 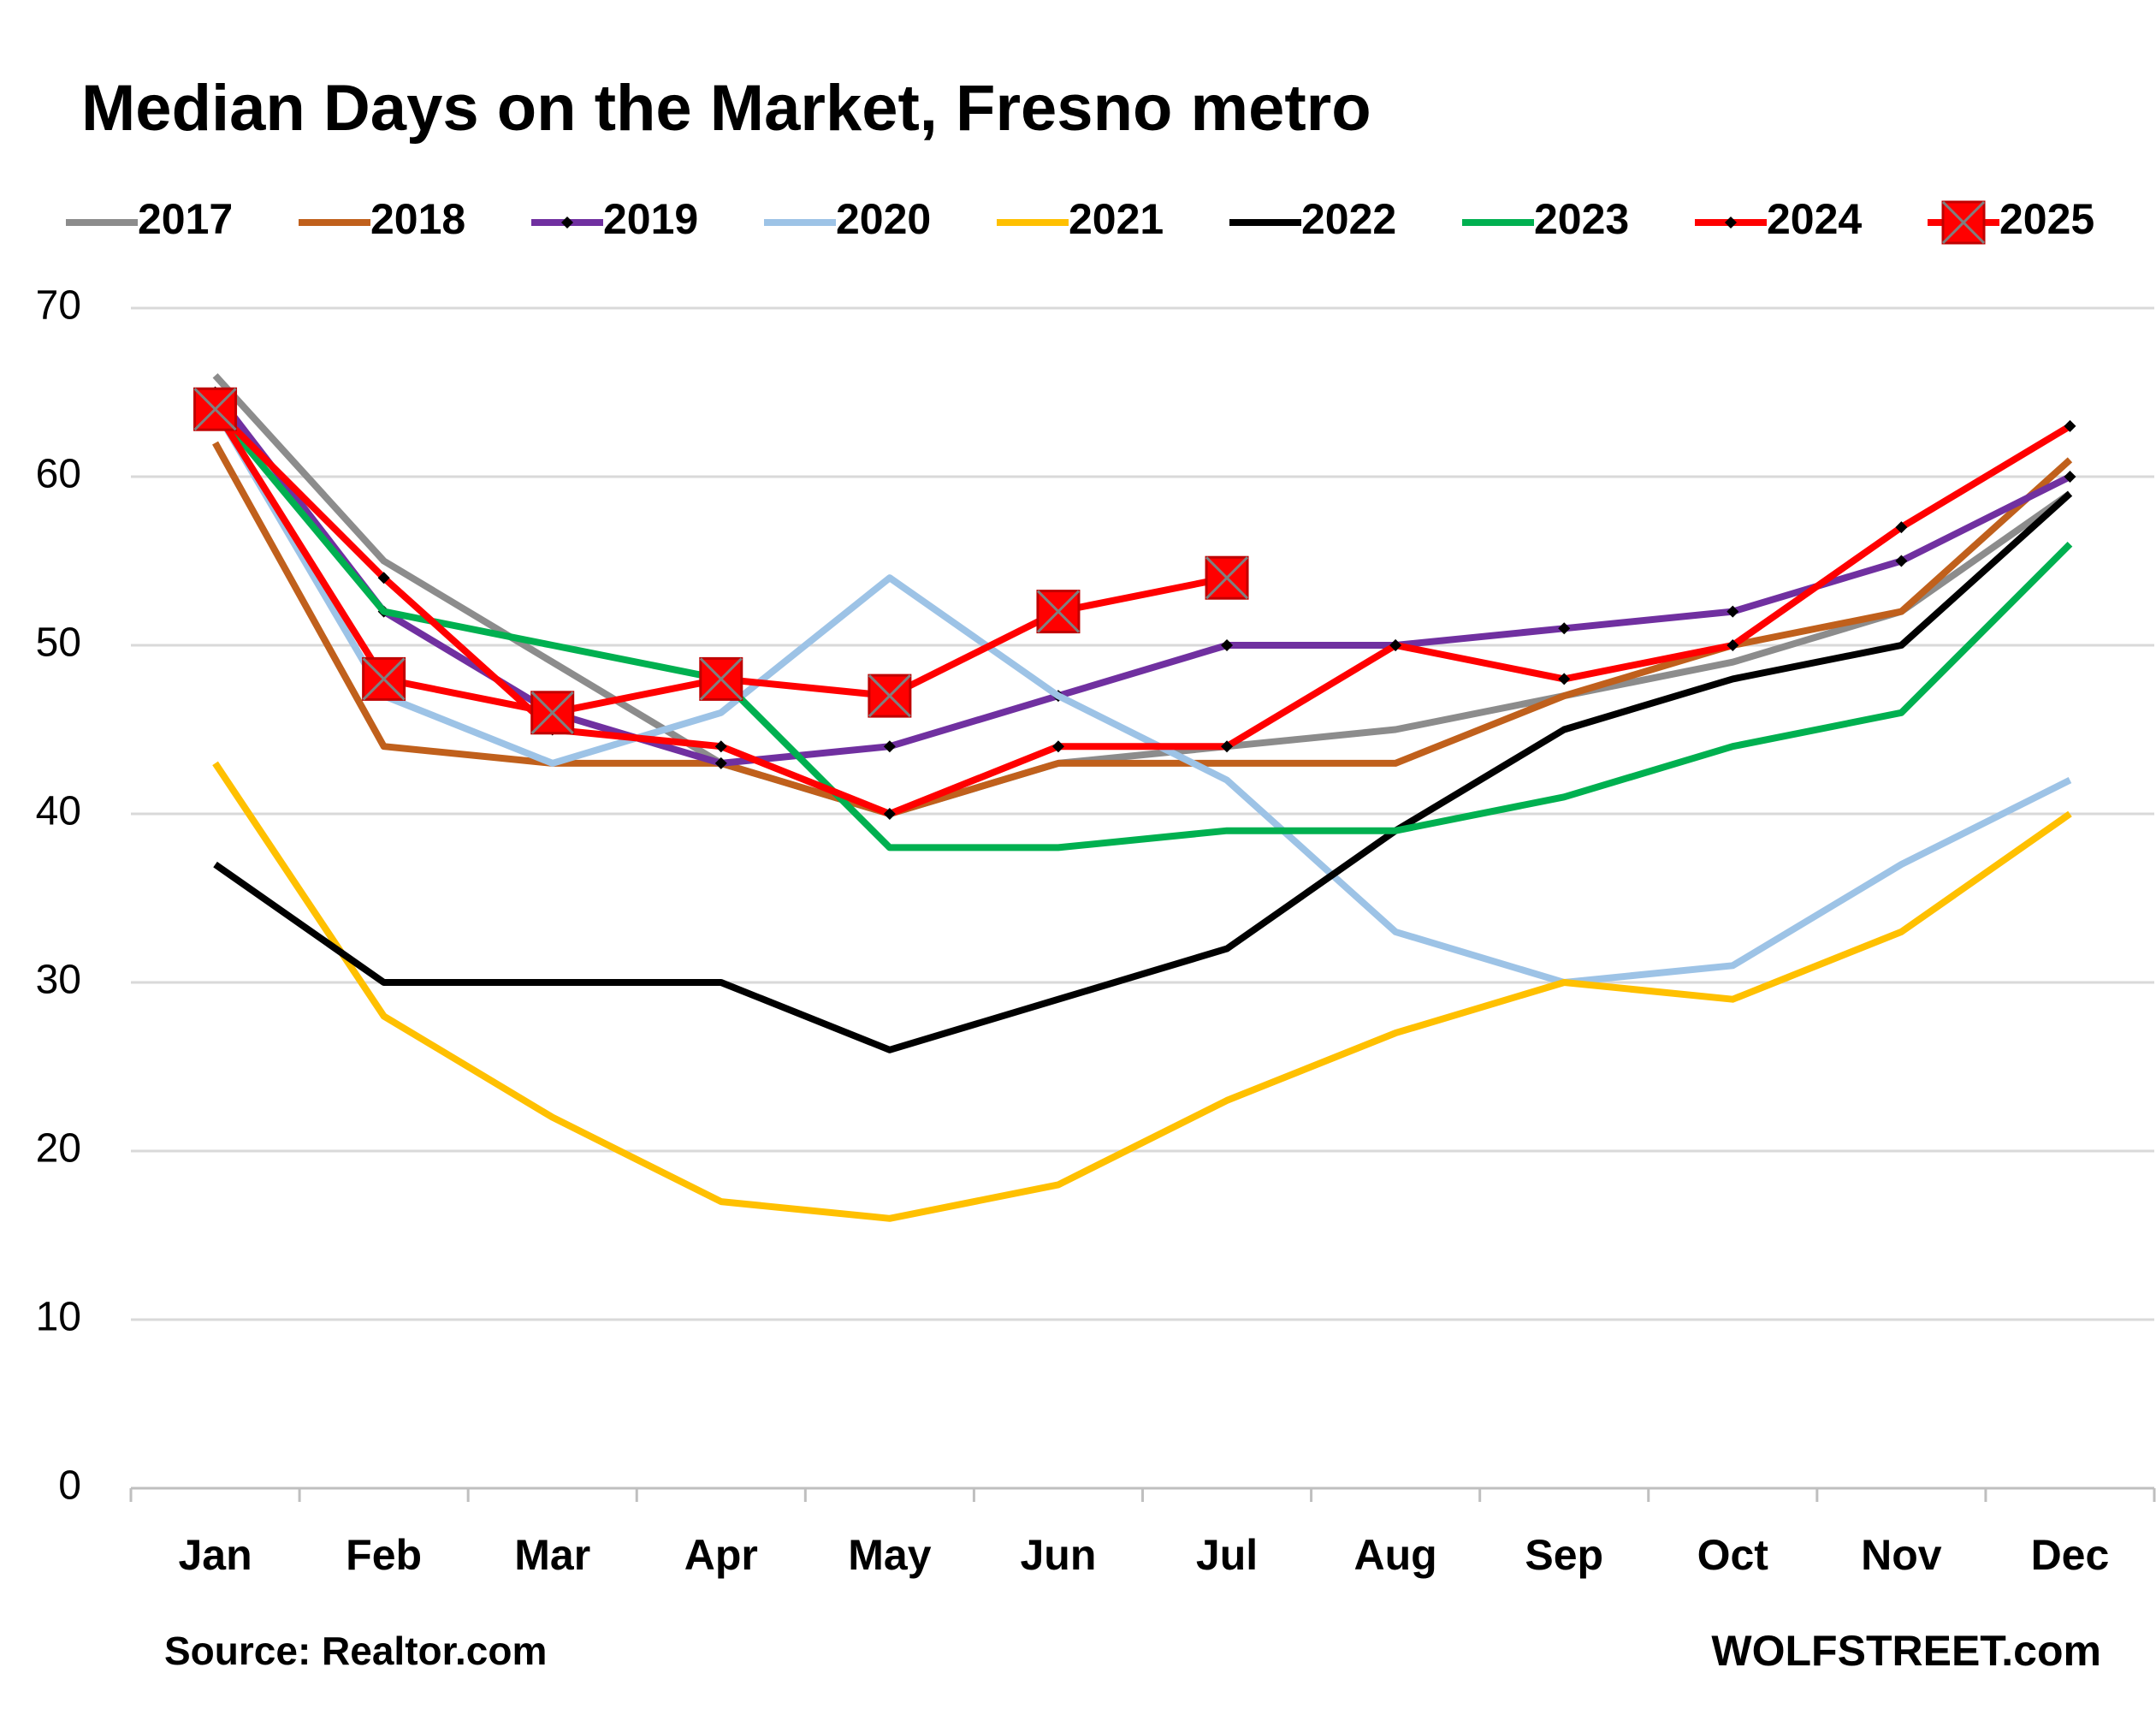 I want to click on y-tick-label: 60, so click(x=58, y=474).